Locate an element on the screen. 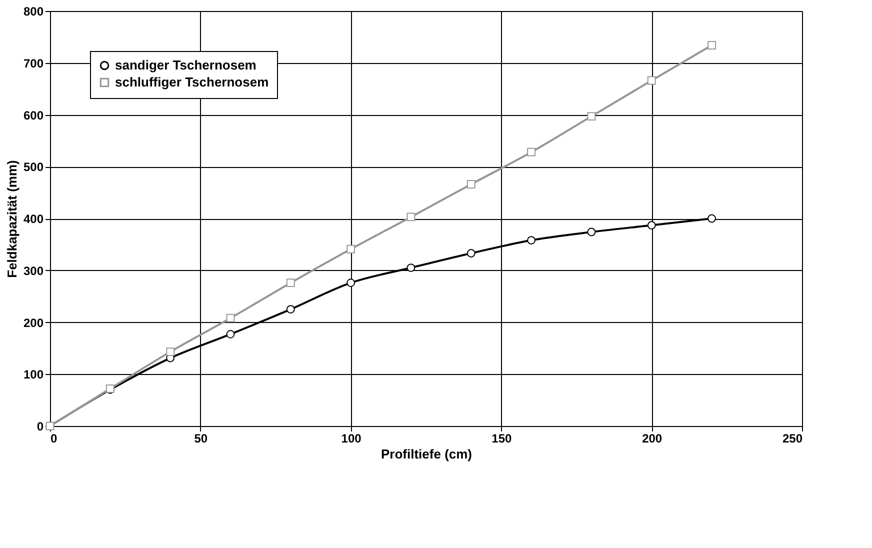  y-tick-label: 800 is located at coordinates (33, 11).